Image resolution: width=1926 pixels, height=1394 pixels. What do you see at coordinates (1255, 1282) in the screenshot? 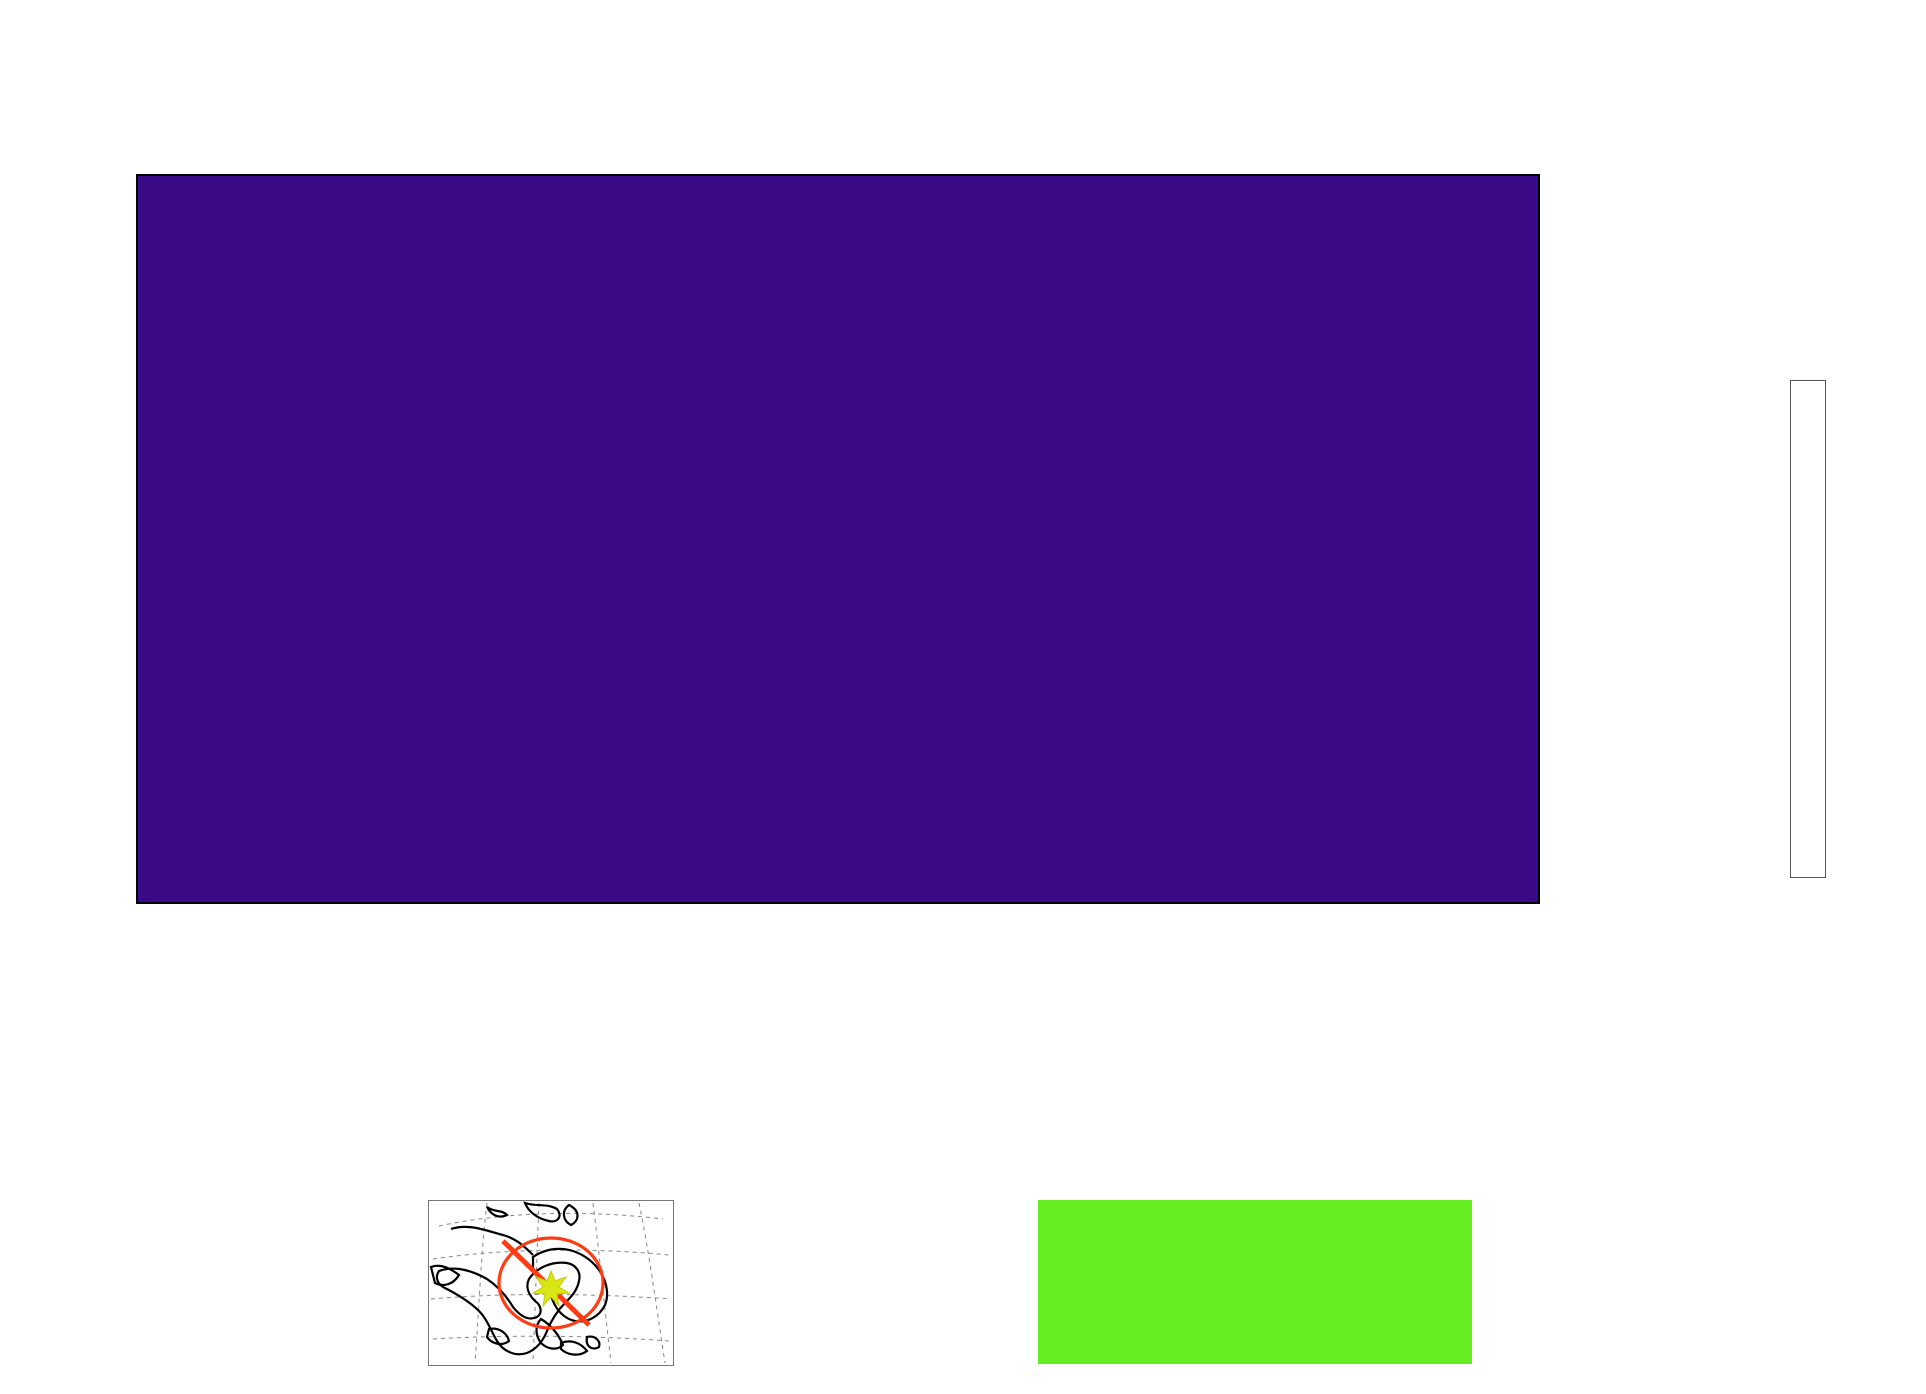
I see `legend` at bounding box center [1255, 1282].